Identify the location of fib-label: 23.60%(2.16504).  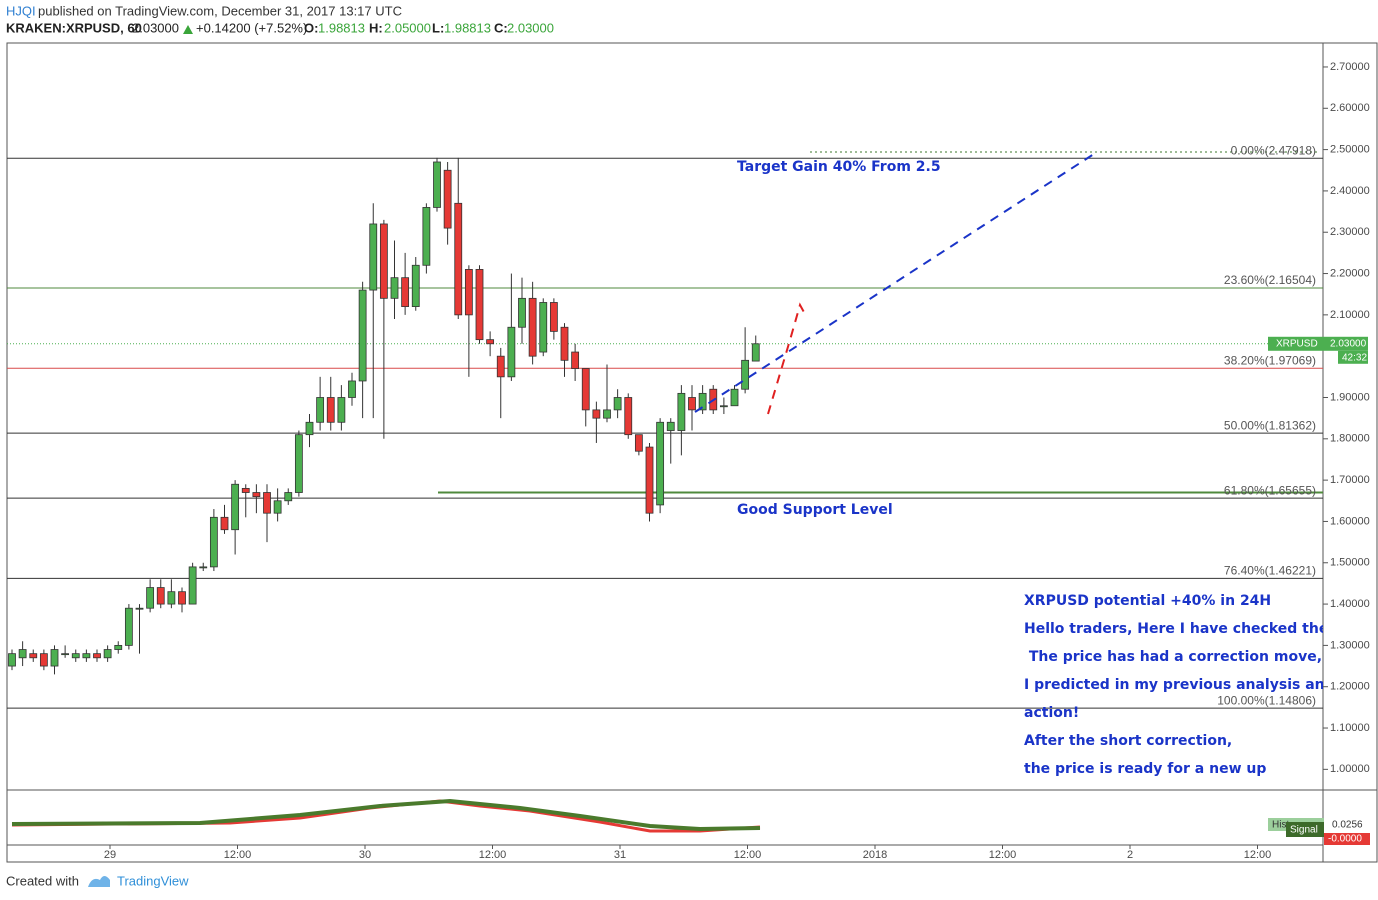
(1270, 280).